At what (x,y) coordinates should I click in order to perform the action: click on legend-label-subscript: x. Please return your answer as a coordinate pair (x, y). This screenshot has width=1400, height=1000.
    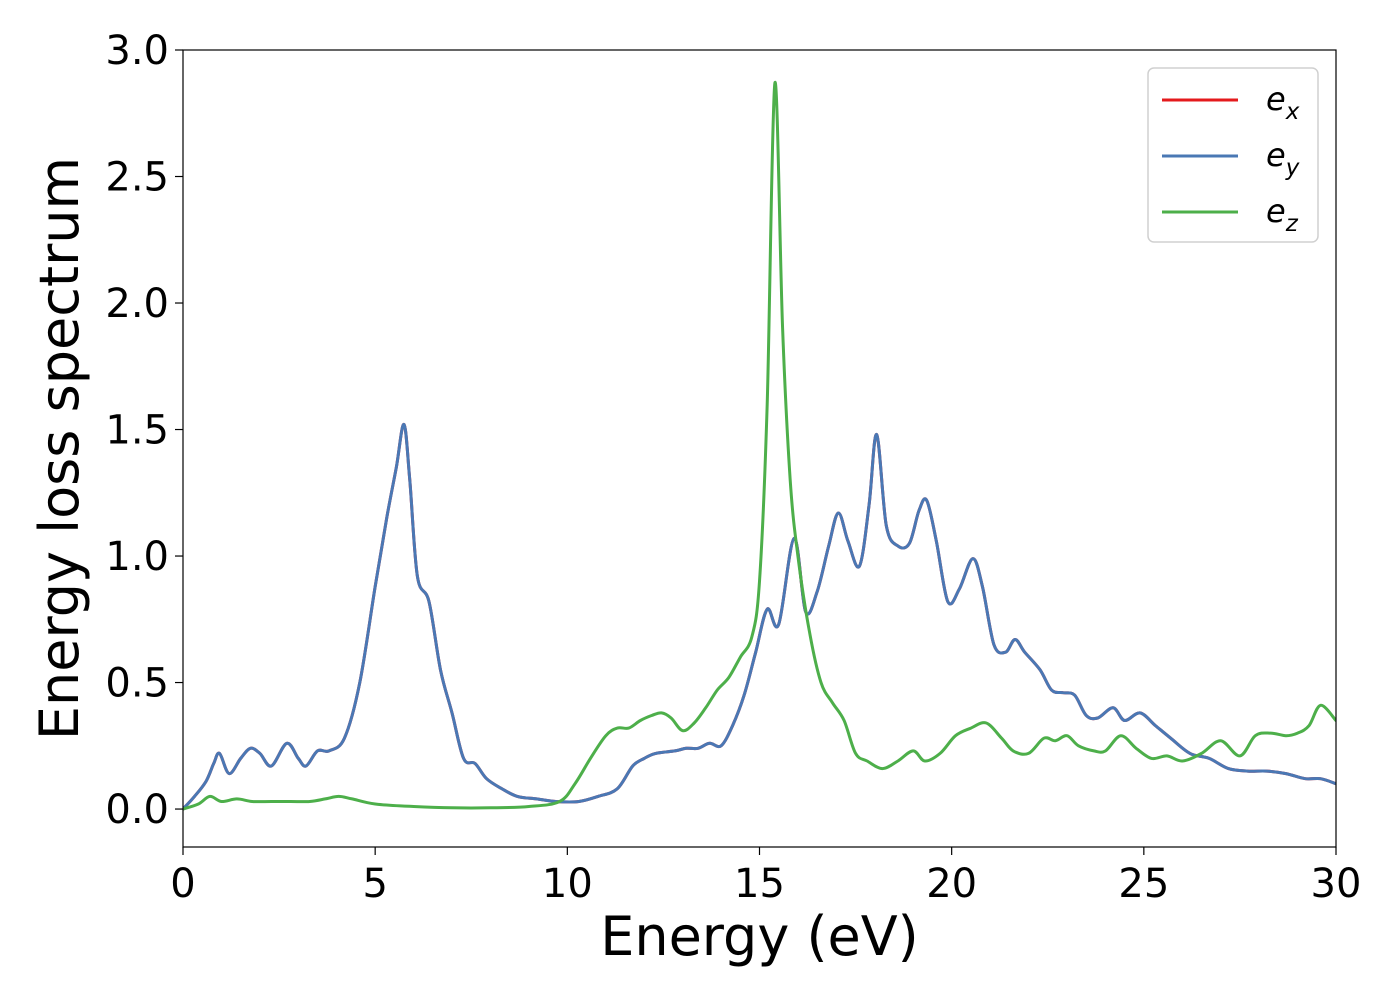
    Looking at the image, I should click on (1292, 112).